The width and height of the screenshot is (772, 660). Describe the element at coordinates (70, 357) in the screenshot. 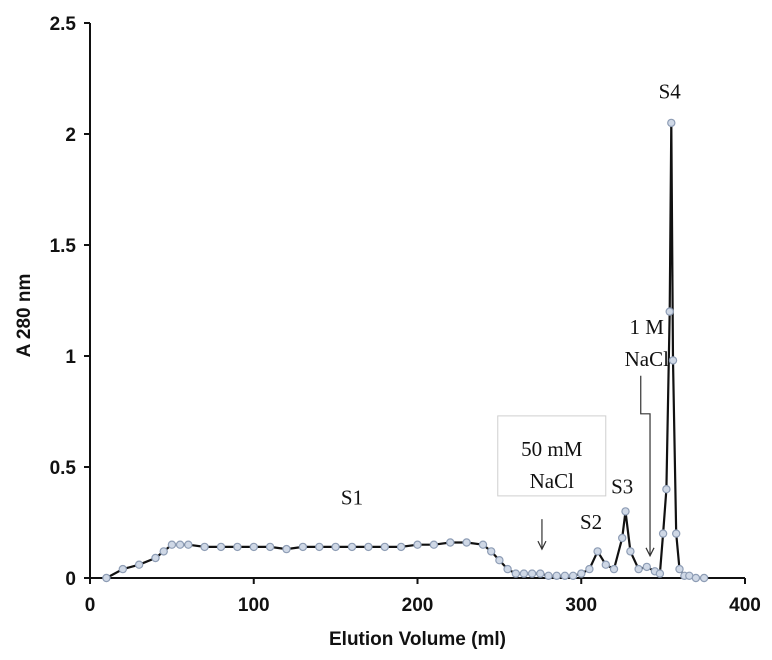

I see `y-tick-label: 1` at that location.